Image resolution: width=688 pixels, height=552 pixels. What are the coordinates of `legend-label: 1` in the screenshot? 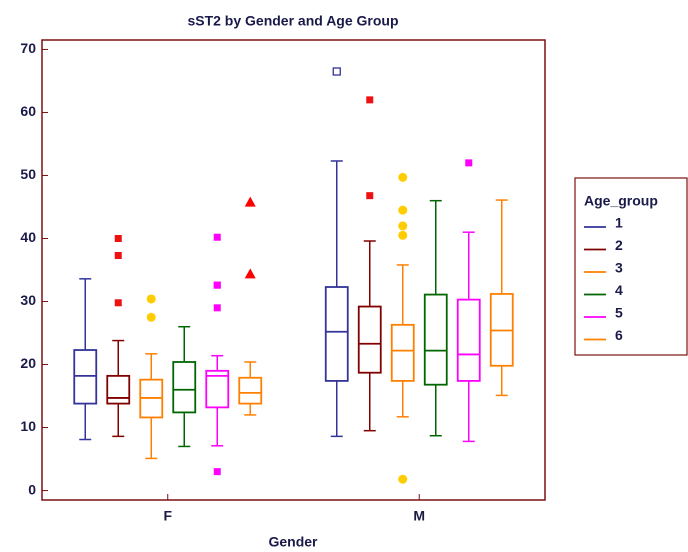 It's located at (619, 223).